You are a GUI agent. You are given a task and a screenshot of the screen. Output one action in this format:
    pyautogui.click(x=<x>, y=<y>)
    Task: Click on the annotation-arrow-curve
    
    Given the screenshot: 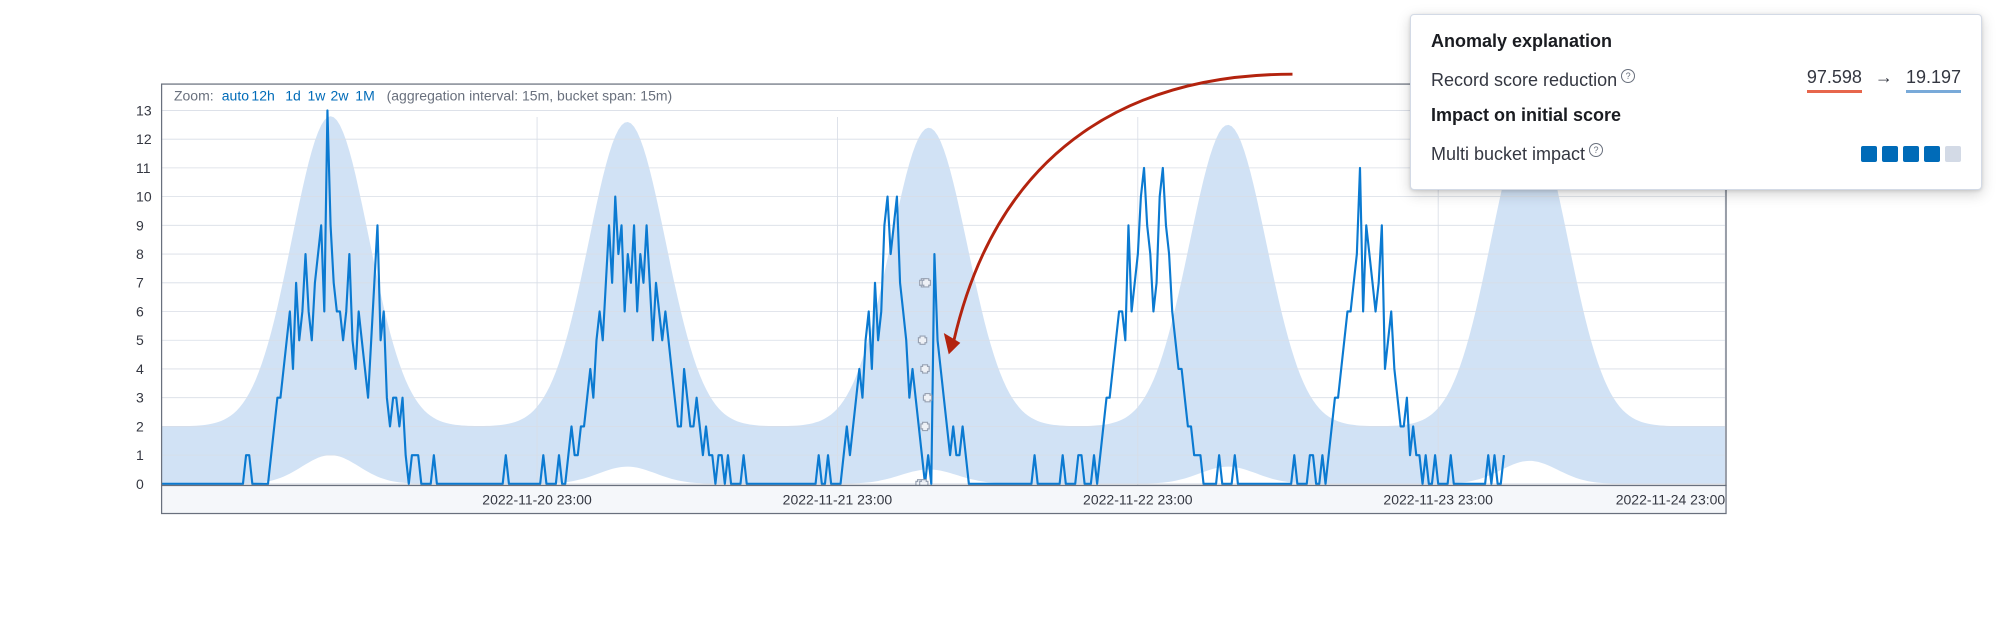 What is the action you would take?
    pyautogui.click(x=1122, y=207)
    